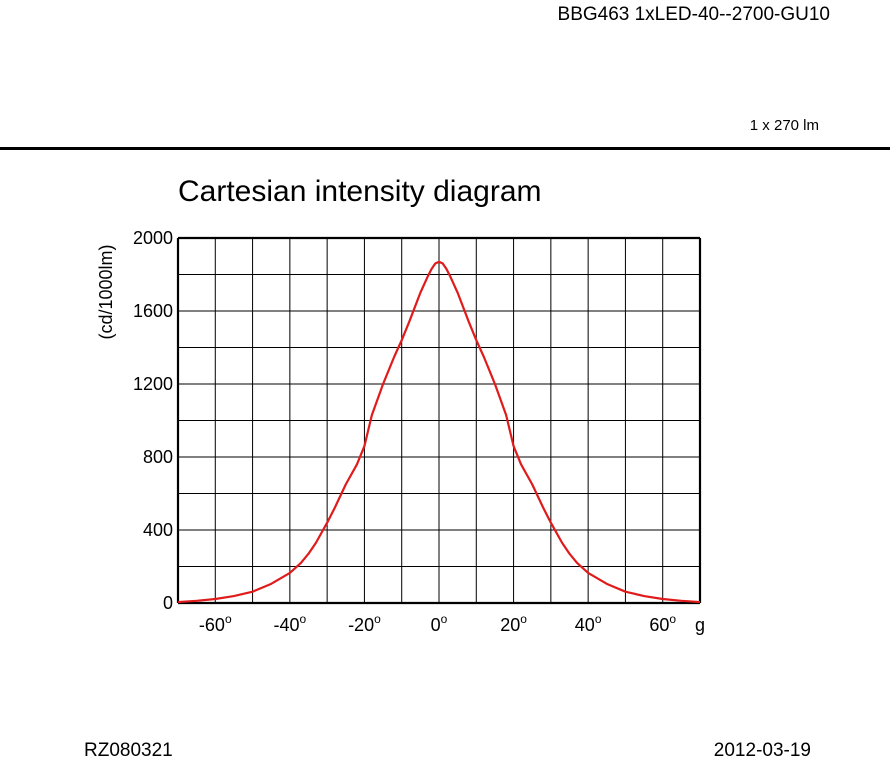 The height and width of the screenshot is (768, 890). Describe the element at coordinates (662, 623) in the screenshot. I see `x-tick-label: 60o` at that location.